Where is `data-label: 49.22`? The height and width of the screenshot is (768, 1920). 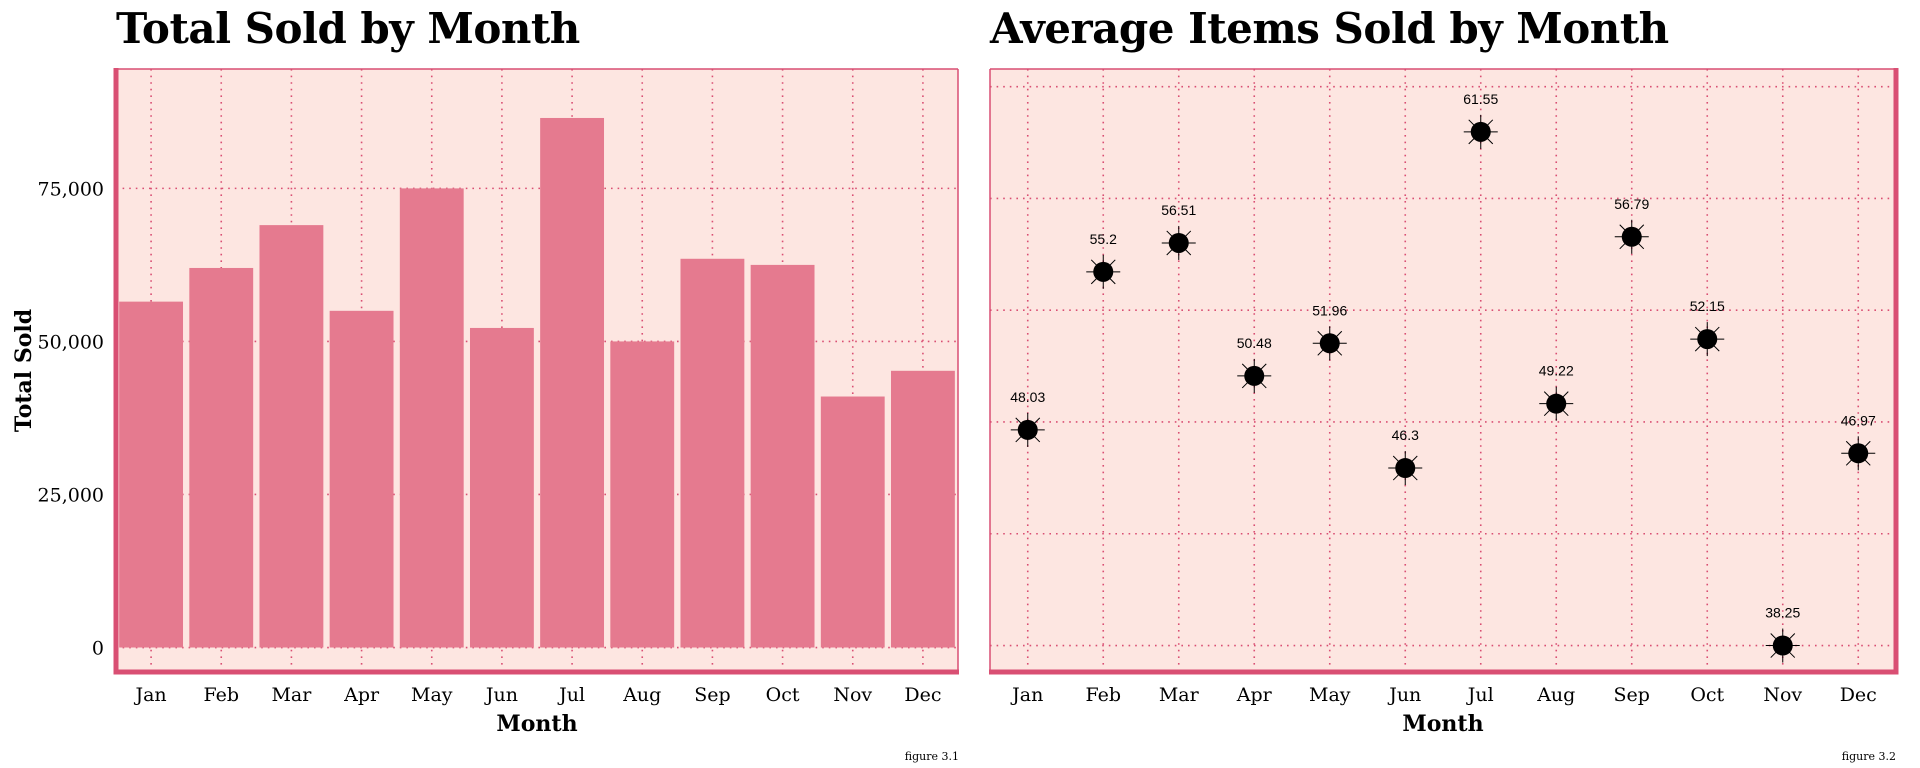
data-label: 49.22 is located at coordinates (1556, 371).